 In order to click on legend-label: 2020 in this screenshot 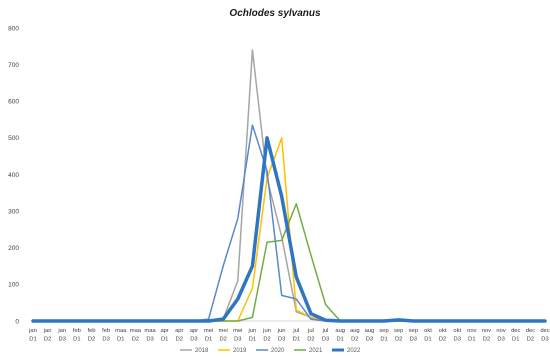, I will do `click(278, 351)`.